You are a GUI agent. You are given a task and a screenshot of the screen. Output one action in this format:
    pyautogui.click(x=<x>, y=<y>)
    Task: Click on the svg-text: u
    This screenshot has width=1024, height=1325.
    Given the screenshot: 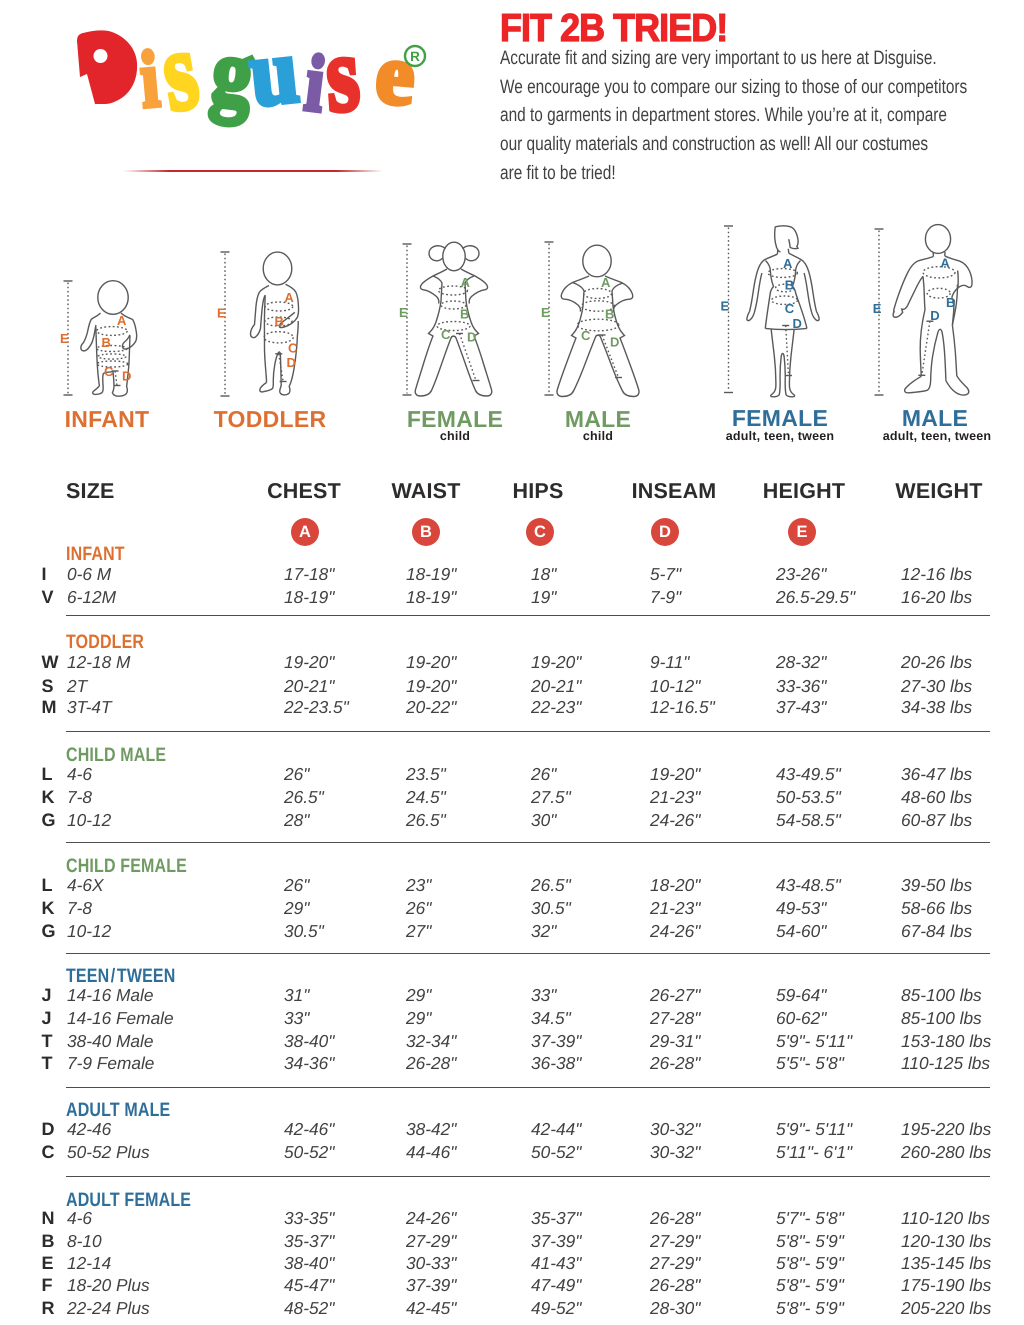 What is the action you would take?
    pyautogui.click(x=274, y=72)
    